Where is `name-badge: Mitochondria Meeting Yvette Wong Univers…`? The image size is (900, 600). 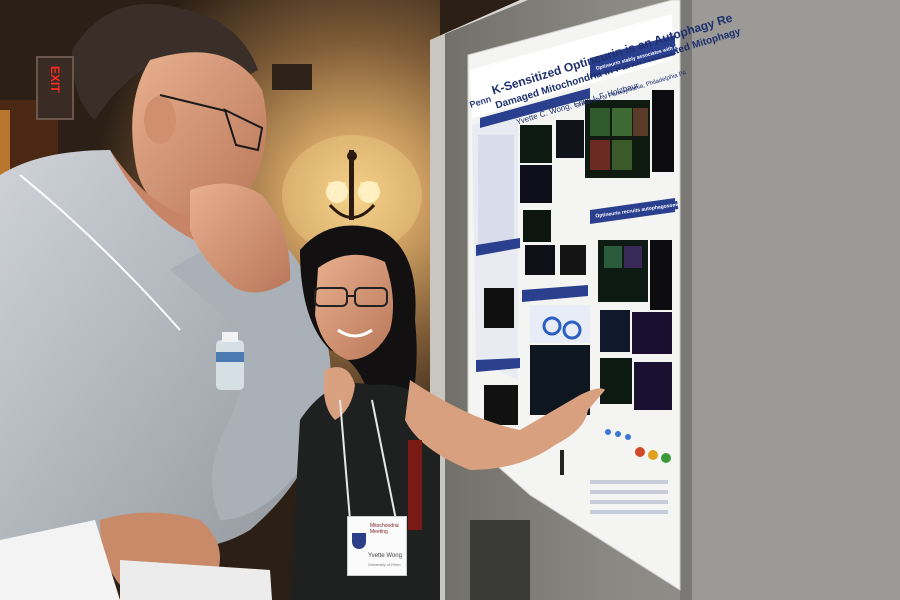
name-badge: Mitochondria Meeting Yvette Wong Univers… is located at coordinates (377, 546).